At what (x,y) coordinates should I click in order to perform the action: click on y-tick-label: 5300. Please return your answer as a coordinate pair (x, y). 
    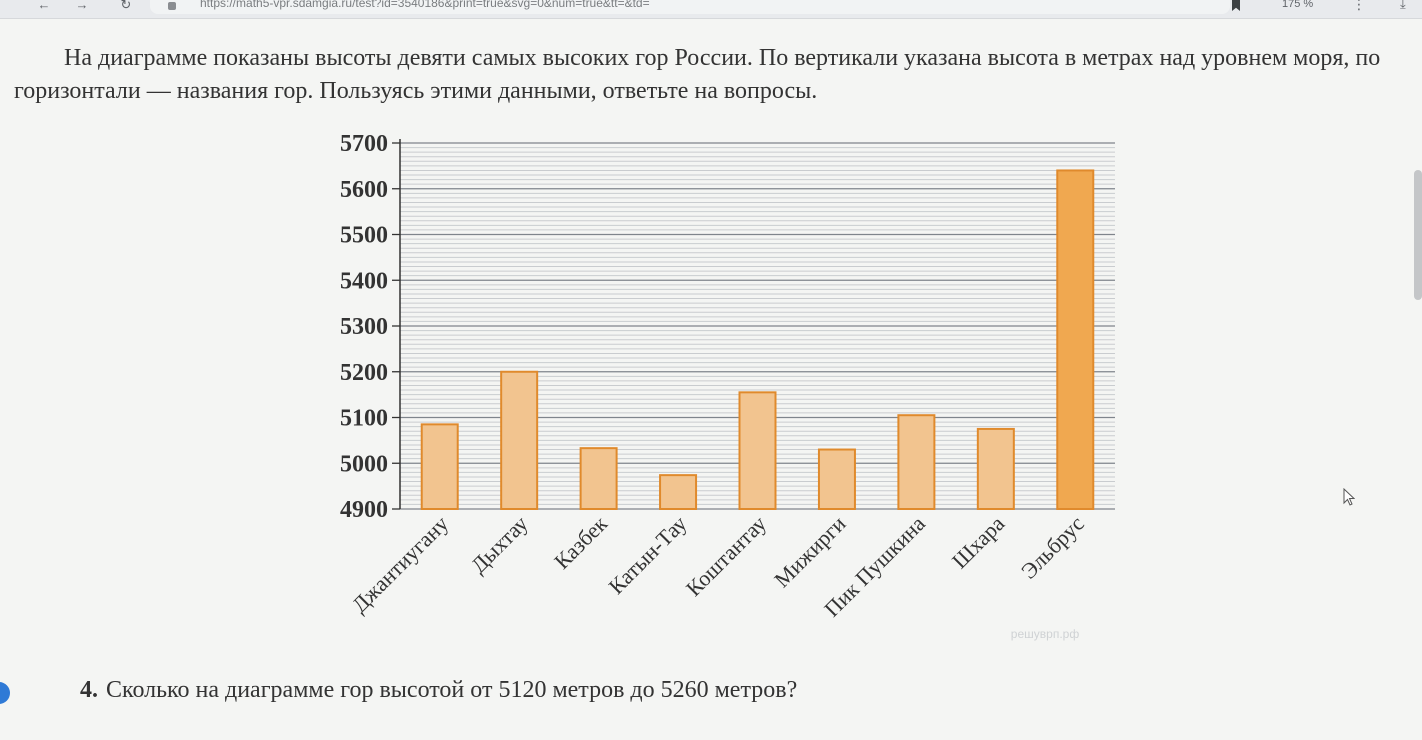
    Looking at the image, I should click on (364, 327).